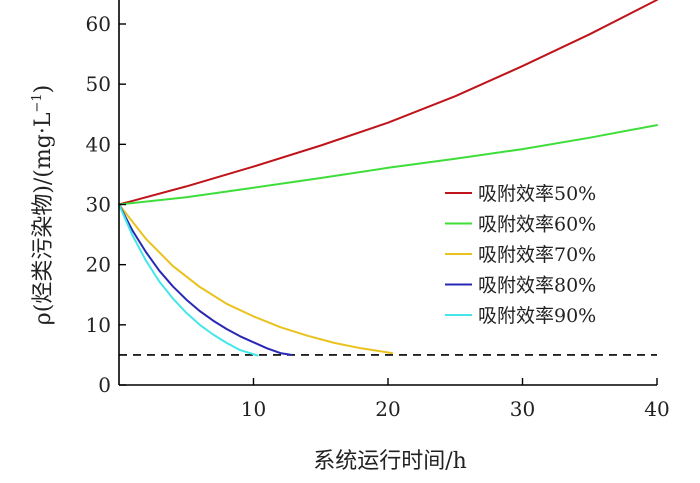 The height and width of the screenshot is (483, 700). Describe the element at coordinates (253, 409) in the screenshot. I see `x-tick-label: 10` at that location.